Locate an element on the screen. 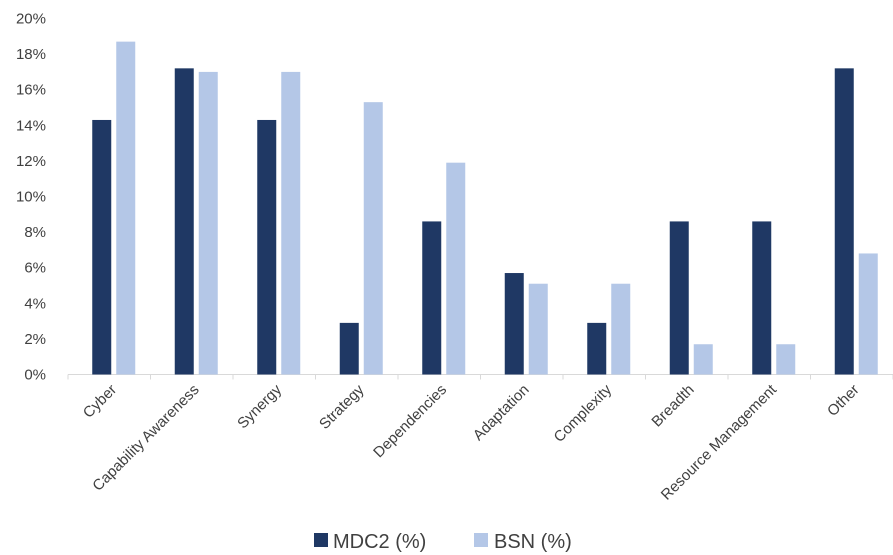  x-category-label: Cyber is located at coordinates (100, 401).